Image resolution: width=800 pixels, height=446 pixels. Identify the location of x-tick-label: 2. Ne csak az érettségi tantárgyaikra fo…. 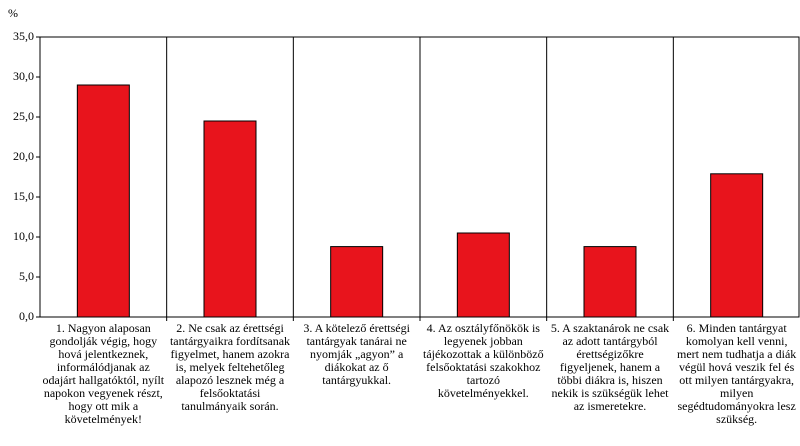
(230, 367).